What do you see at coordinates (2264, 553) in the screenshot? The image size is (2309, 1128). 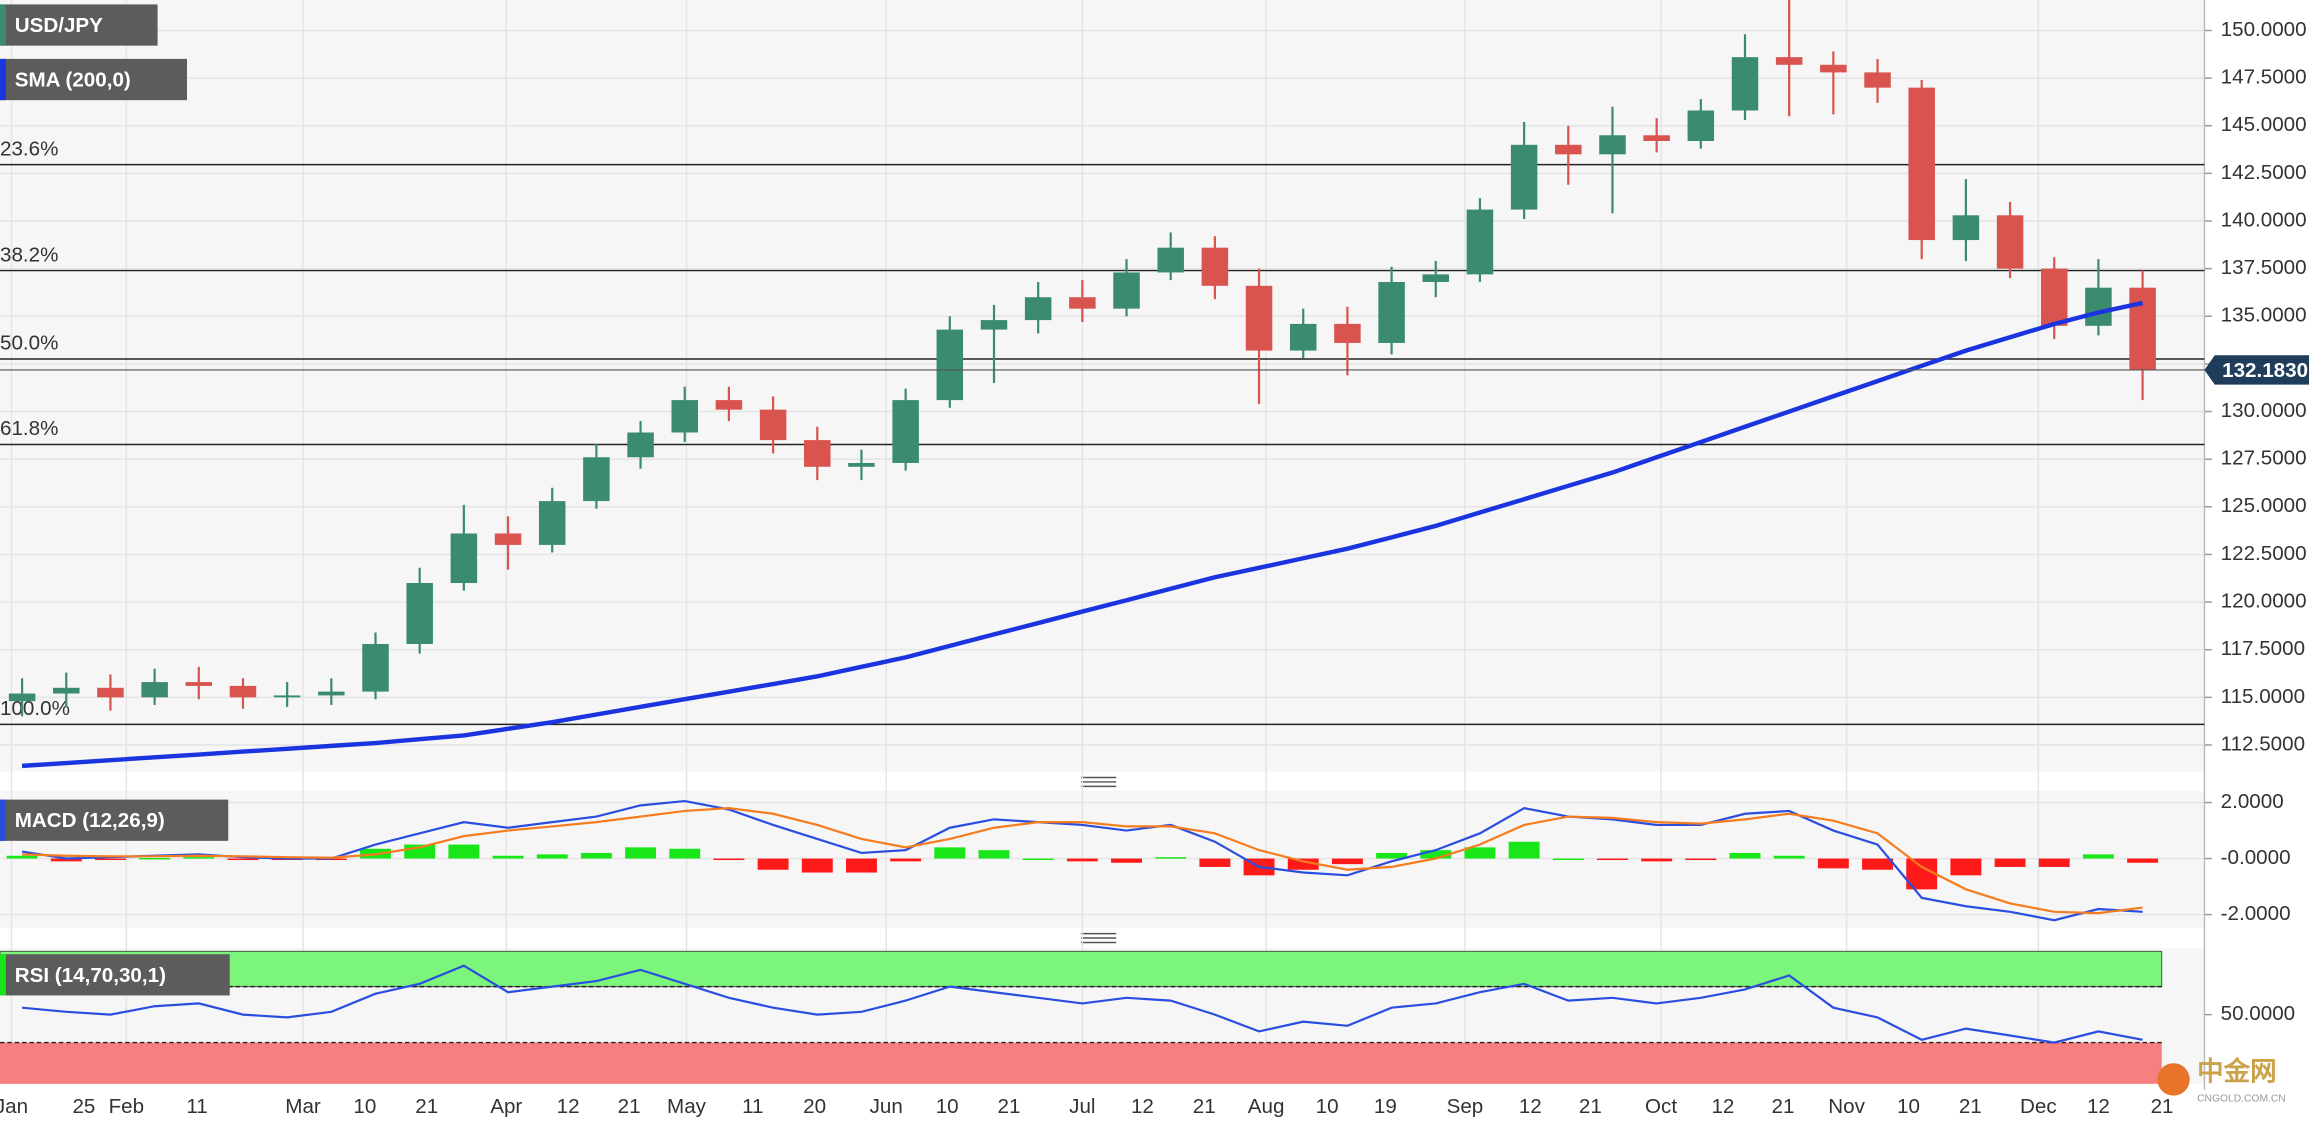 I see `y-tick-label: 122.5000` at bounding box center [2264, 553].